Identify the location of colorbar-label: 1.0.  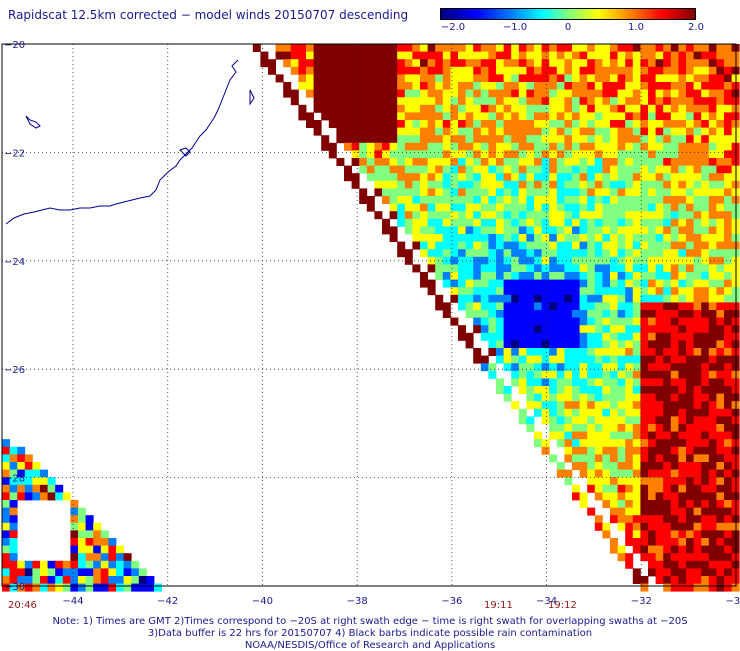
(636, 27).